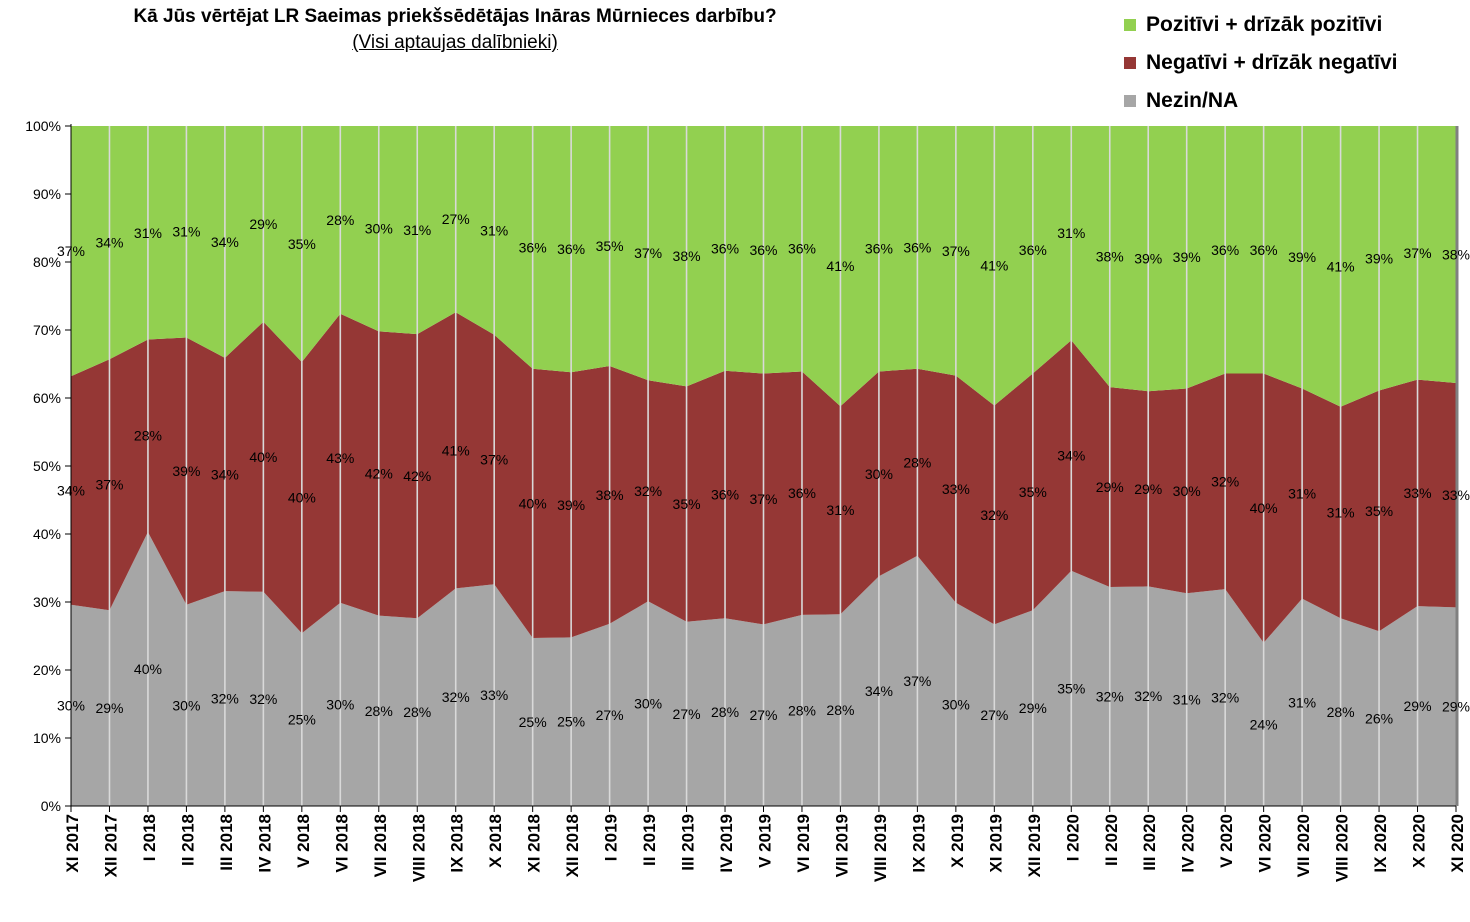 The width and height of the screenshot is (1470, 922). What do you see at coordinates (726, 843) in the screenshot?
I see `x-tick-label: IV 2019` at bounding box center [726, 843].